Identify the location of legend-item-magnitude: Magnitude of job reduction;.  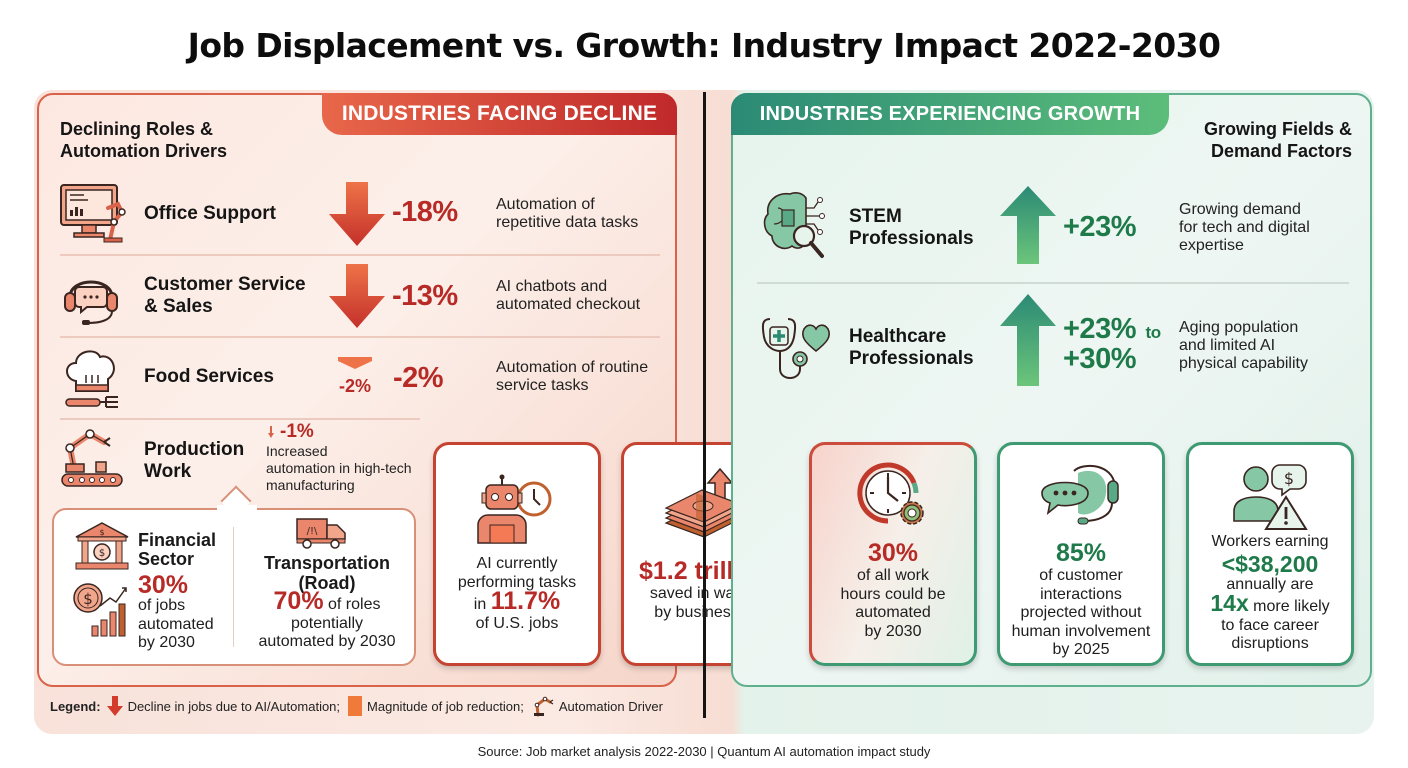
(436, 706).